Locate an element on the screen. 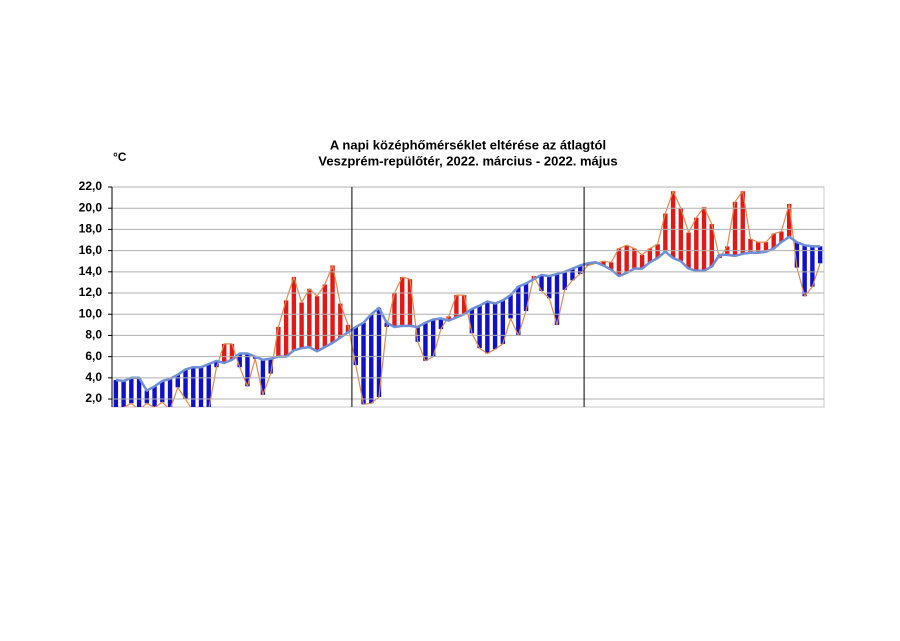 The width and height of the screenshot is (900, 641). y-tick-label: 6,0 is located at coordinates (93, 356).